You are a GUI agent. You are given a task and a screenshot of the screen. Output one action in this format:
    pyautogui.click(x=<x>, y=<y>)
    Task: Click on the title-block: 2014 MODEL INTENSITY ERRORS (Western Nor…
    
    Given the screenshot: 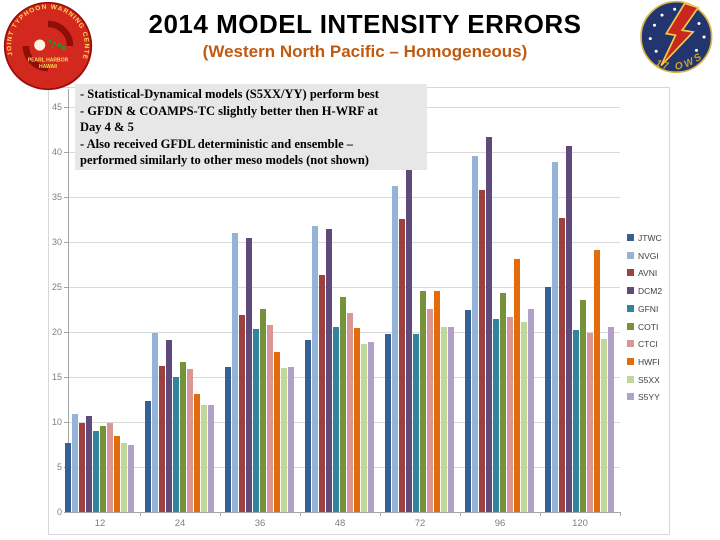 What is the action you would take?
    pyautogui.click(x=365, y=35)
    